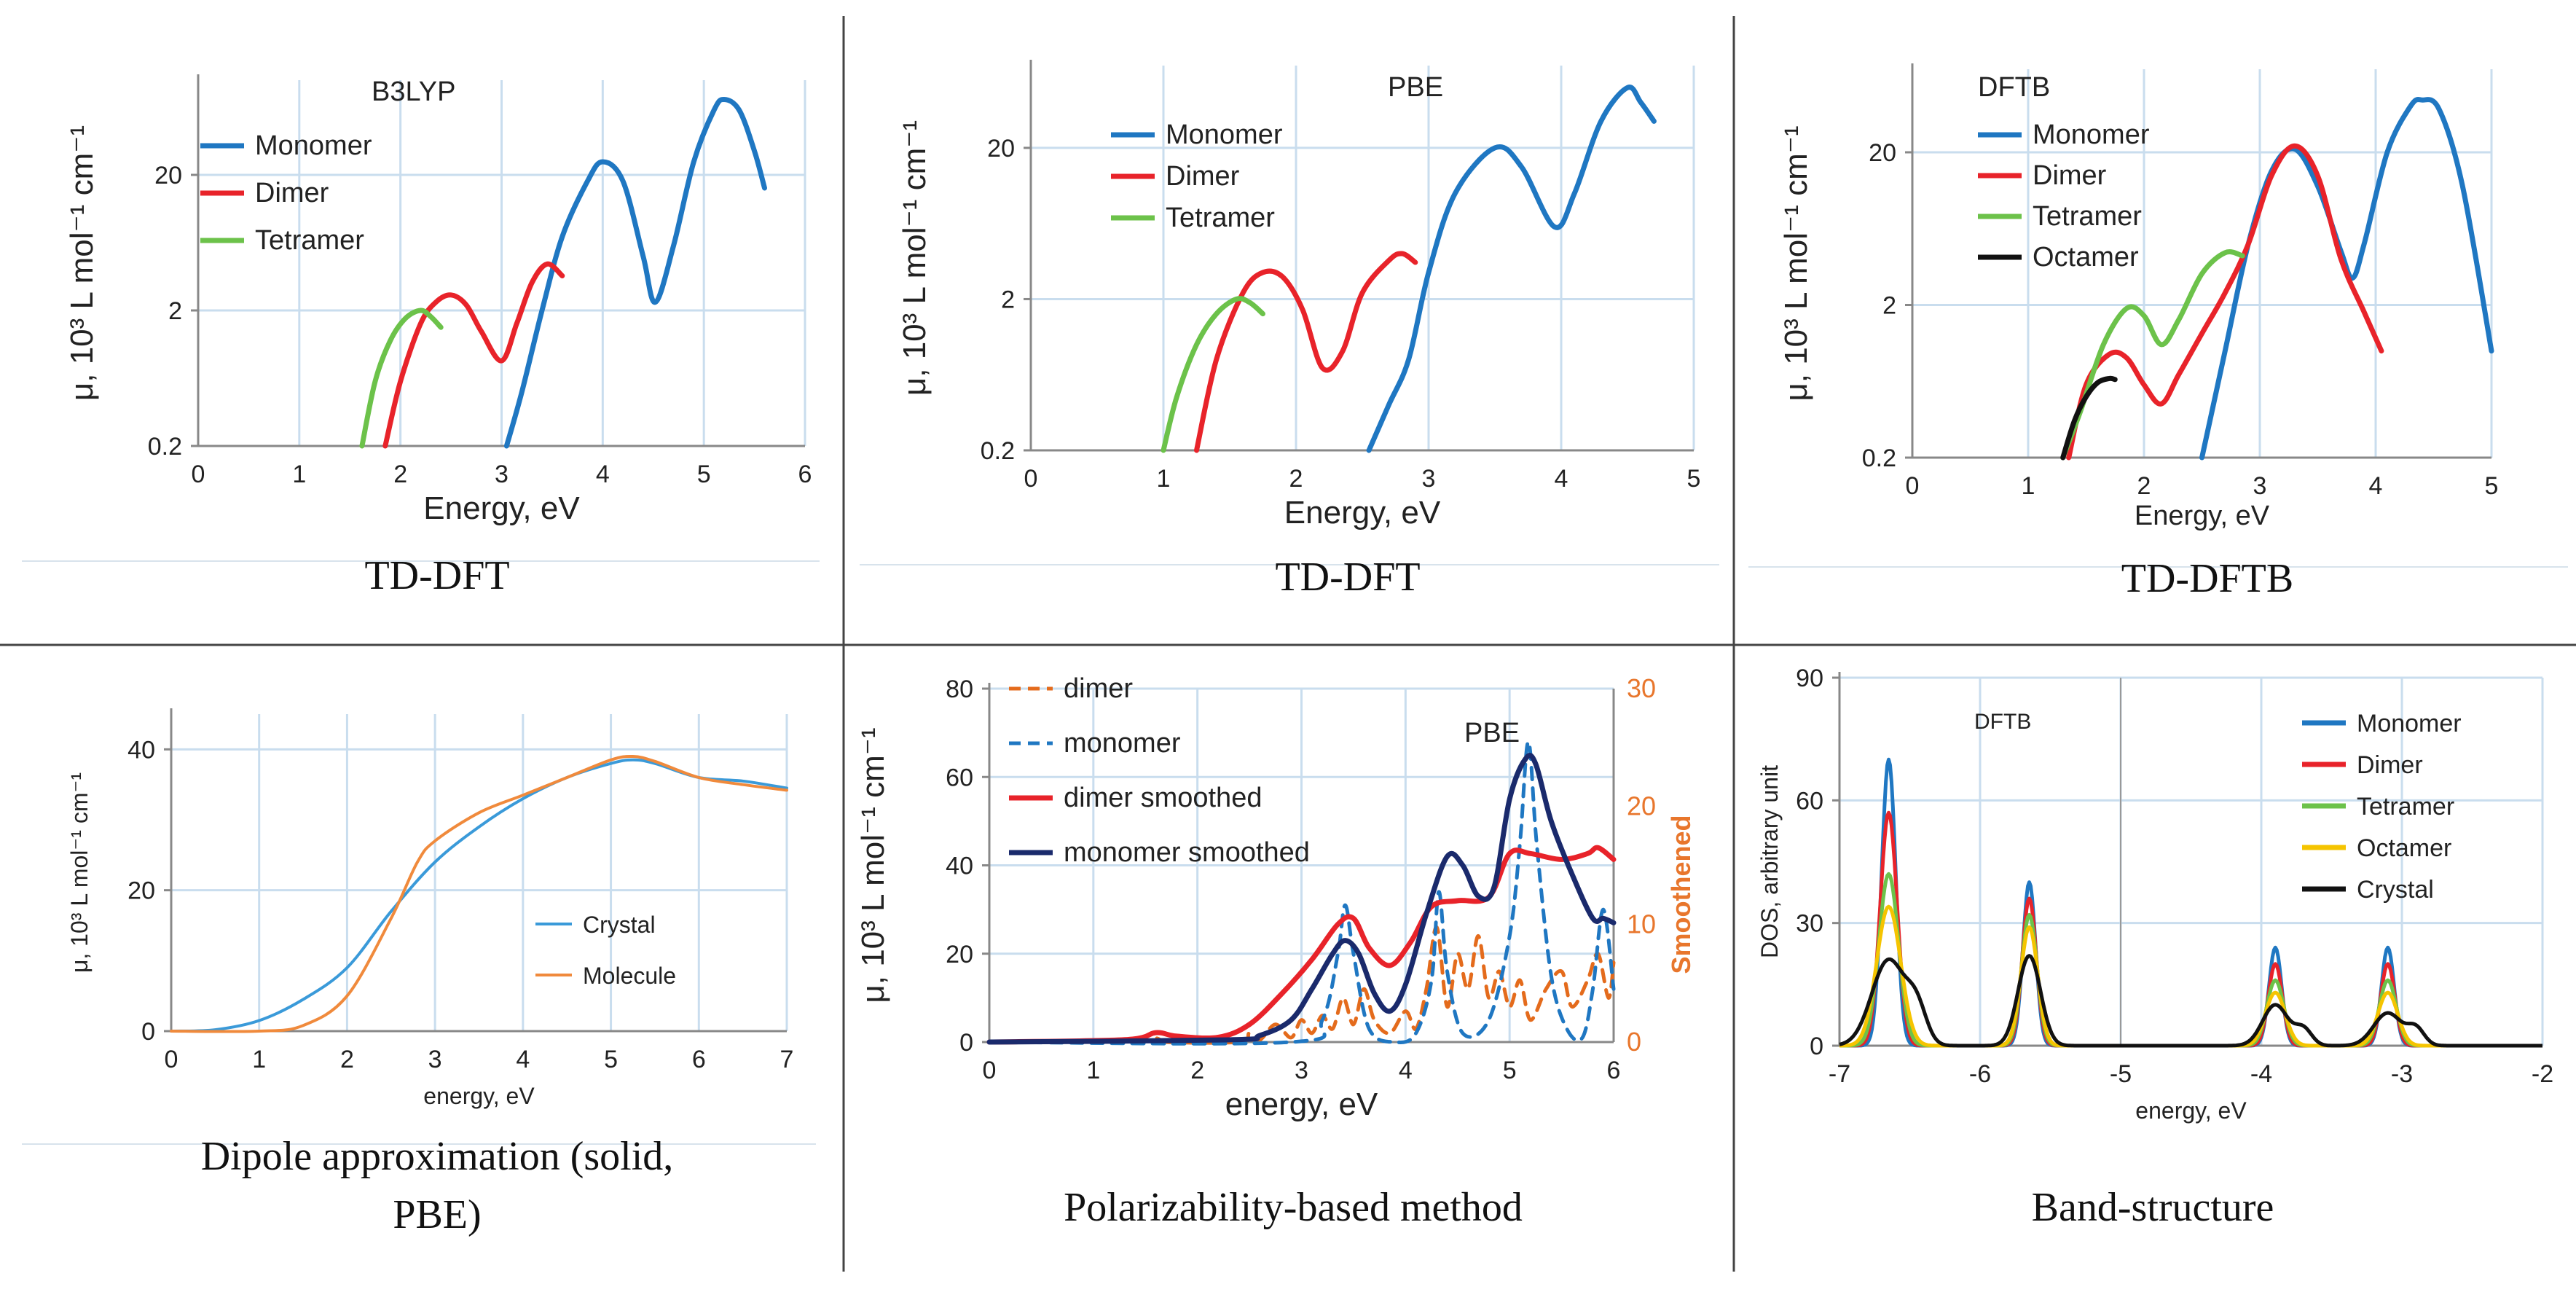  What do you see at coordinates (2089, 418) in the screenshot?
I see `series-line-octamer` at bounding box center [2089, 418].